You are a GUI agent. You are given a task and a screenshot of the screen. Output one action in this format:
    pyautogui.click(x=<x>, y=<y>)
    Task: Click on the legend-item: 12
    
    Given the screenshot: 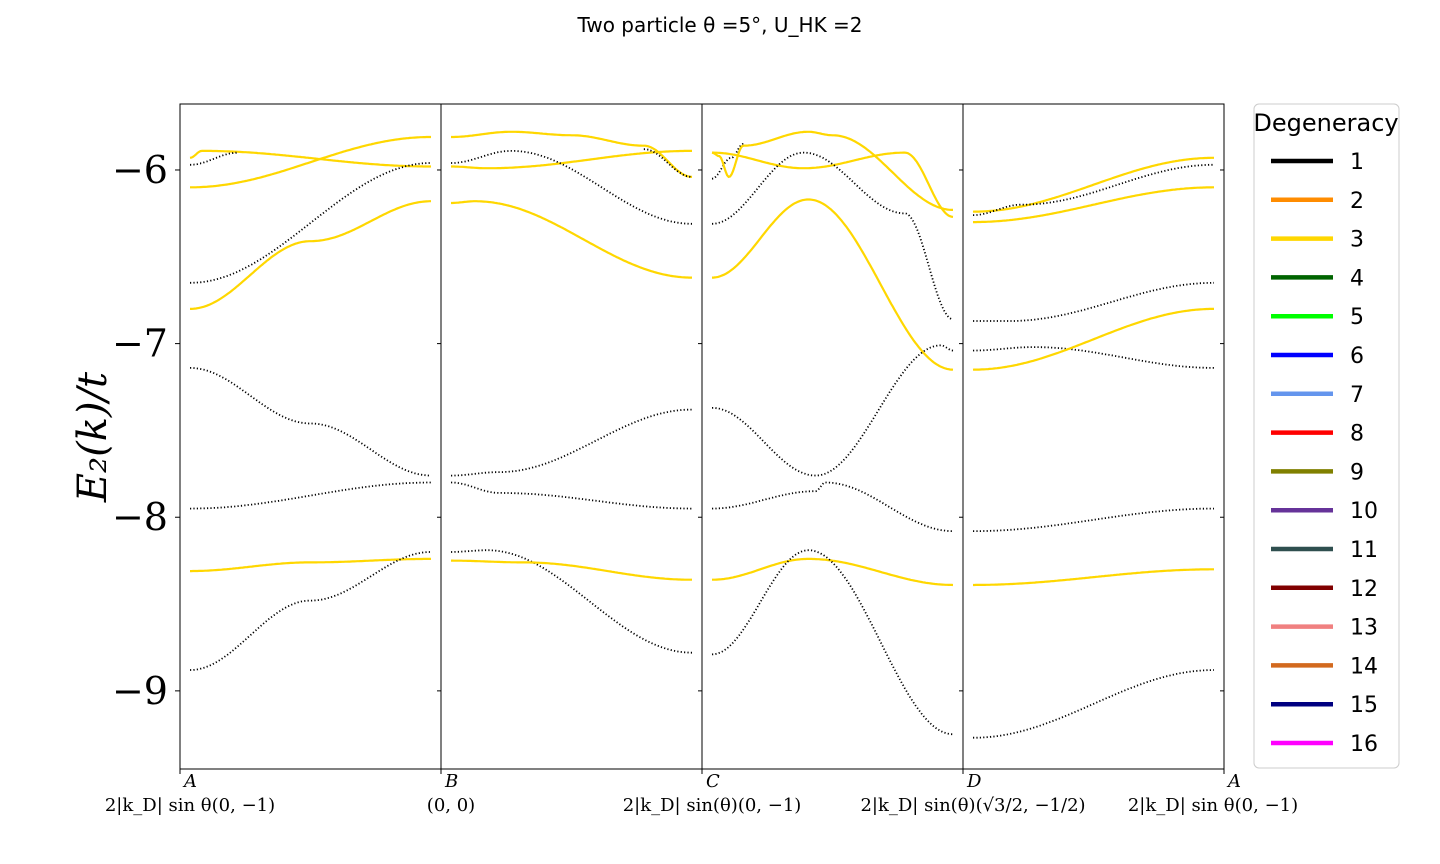 What is the action you would take?
    pyautogui.click(x=1324, y=589)
    